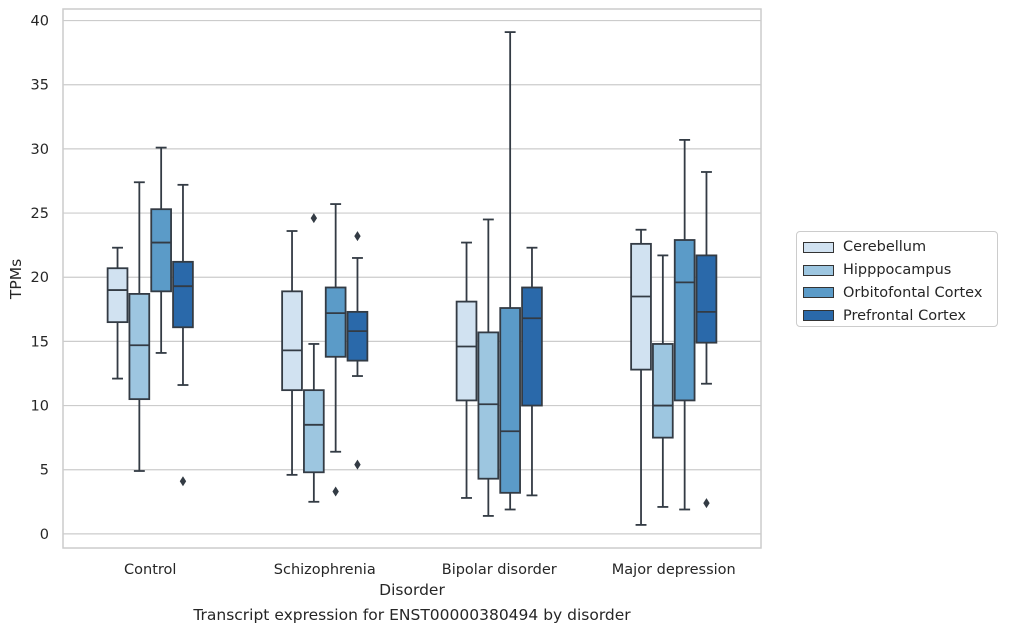  Describe the element at coordinates (499, 570) in the screenshot. I see `x-tick-label: Bipolar disorder` at that location.